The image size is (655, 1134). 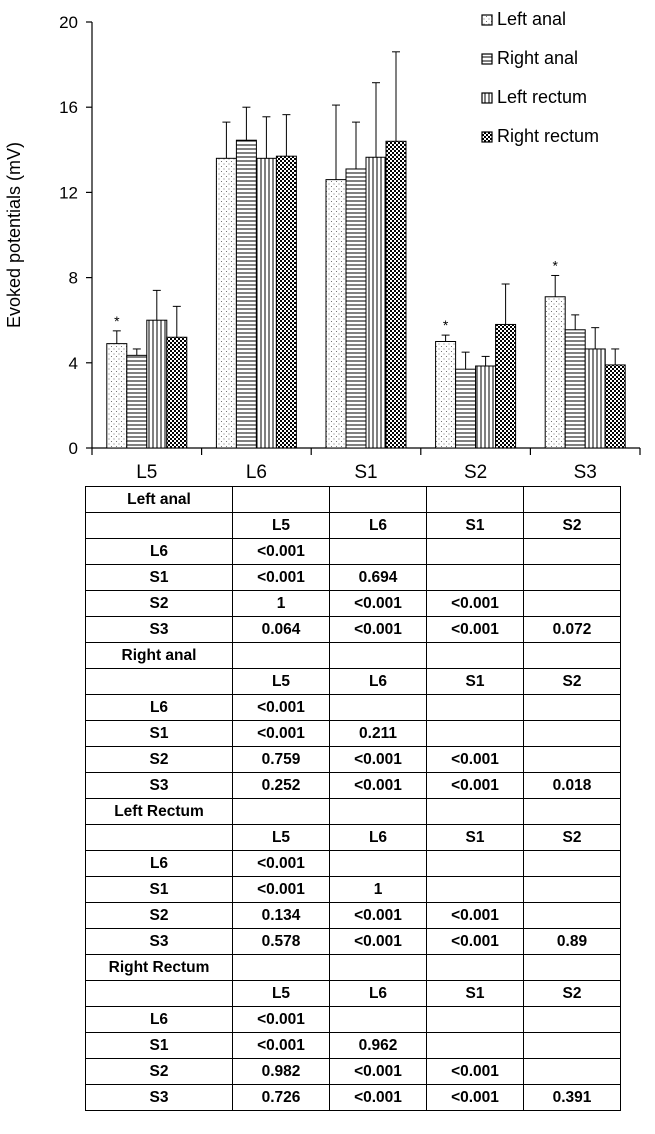 I want to click on table-cell: 0.018, so click(x=572, y=785).